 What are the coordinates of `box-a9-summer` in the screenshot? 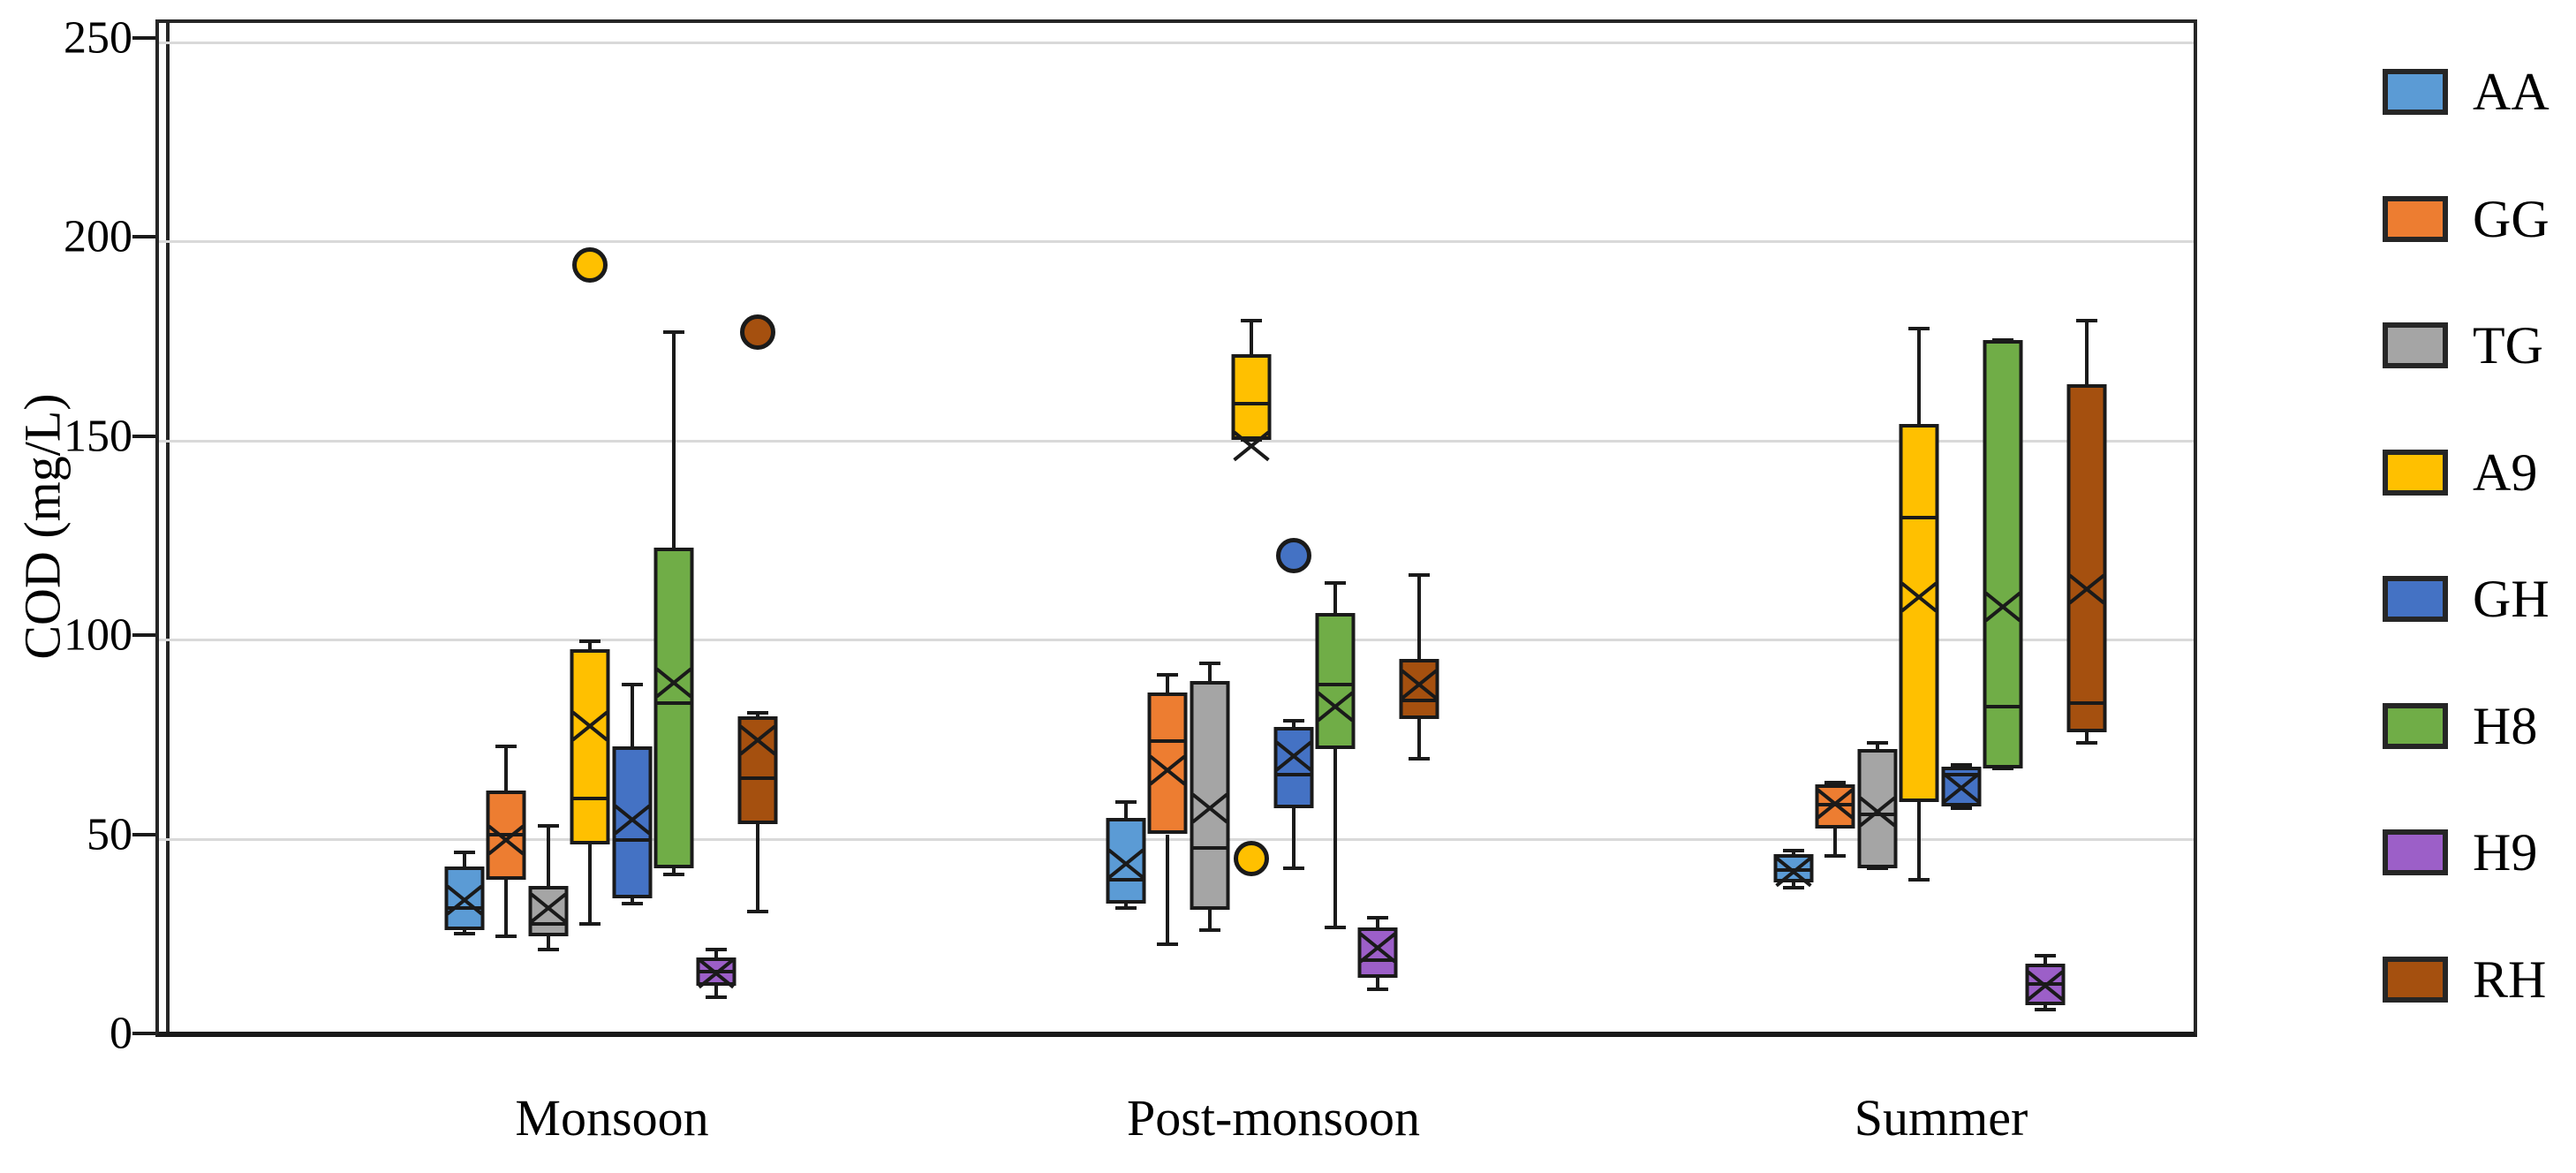 It's located at (1919, 613).